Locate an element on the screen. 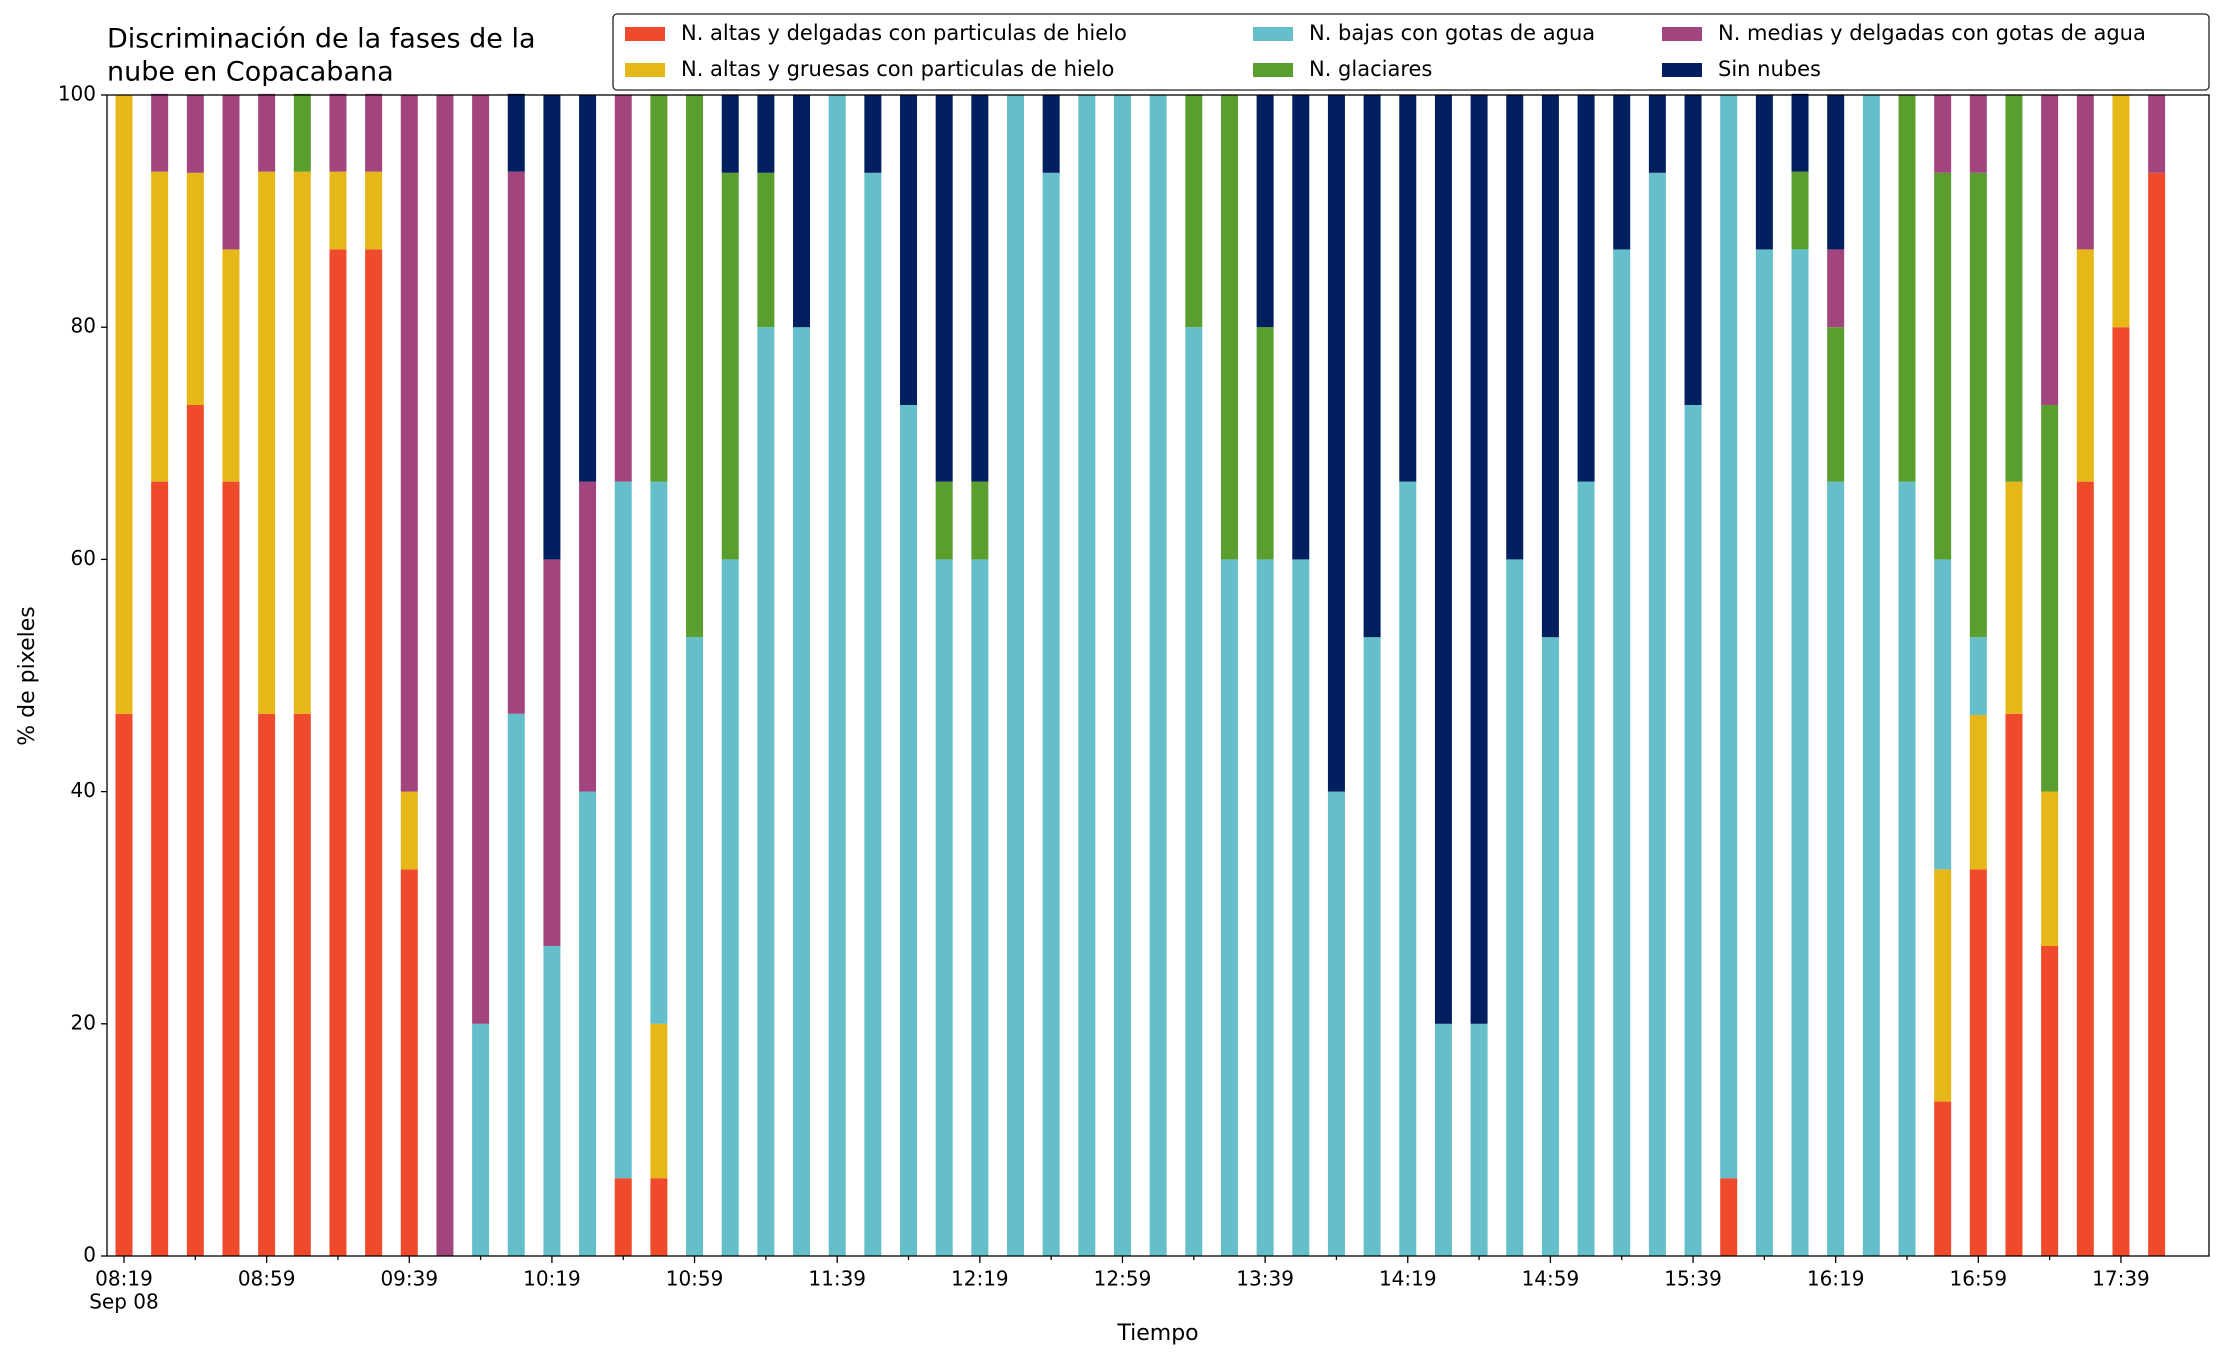  y-tick-label: 100 is located at coordinates (77, 94).